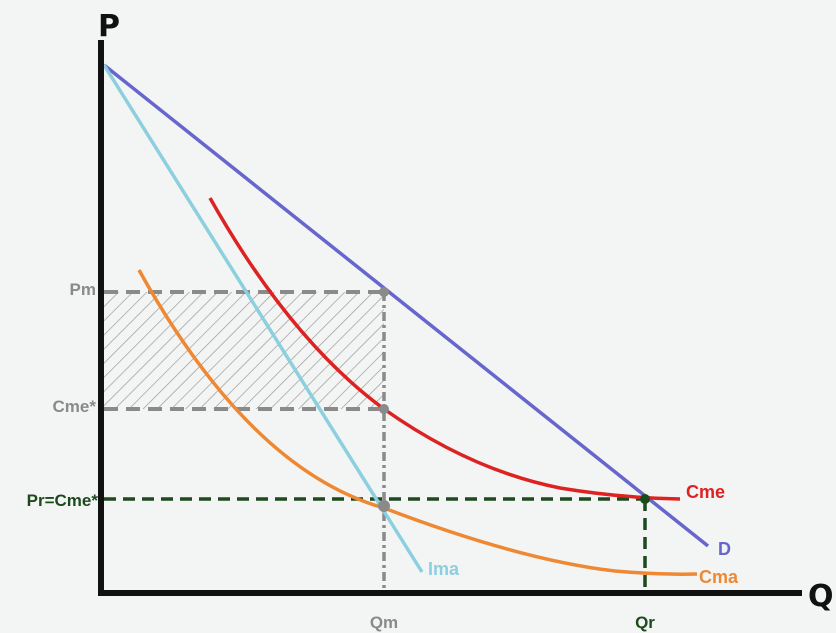 Image resolution: width=836 pixels, height=633 pixels. Describe the element at coordinates (244, 350) in the screenshot. I see `profit-hatched-area` at that location.